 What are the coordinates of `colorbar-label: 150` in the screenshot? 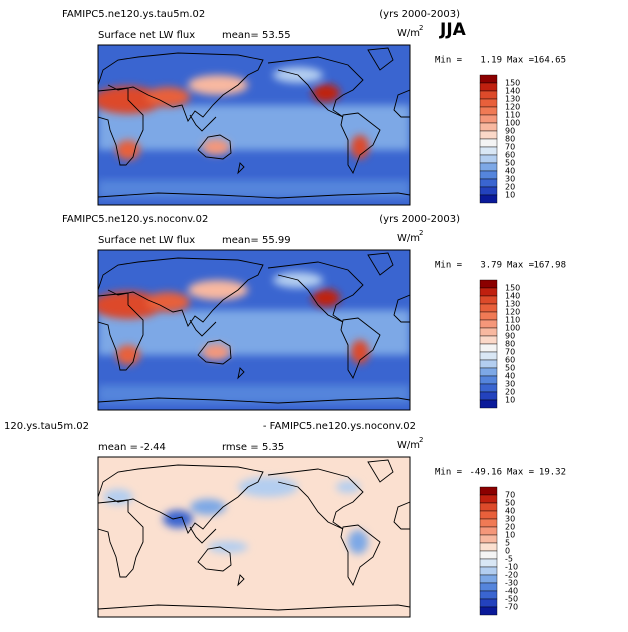 It's located at (512, 83).